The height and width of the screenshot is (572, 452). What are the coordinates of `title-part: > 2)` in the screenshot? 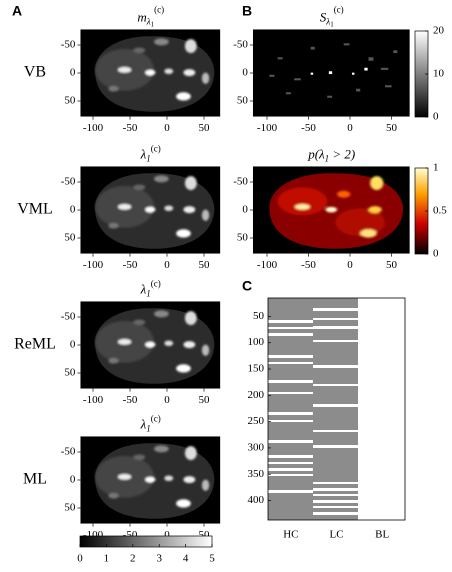 It's located at (342, 153).